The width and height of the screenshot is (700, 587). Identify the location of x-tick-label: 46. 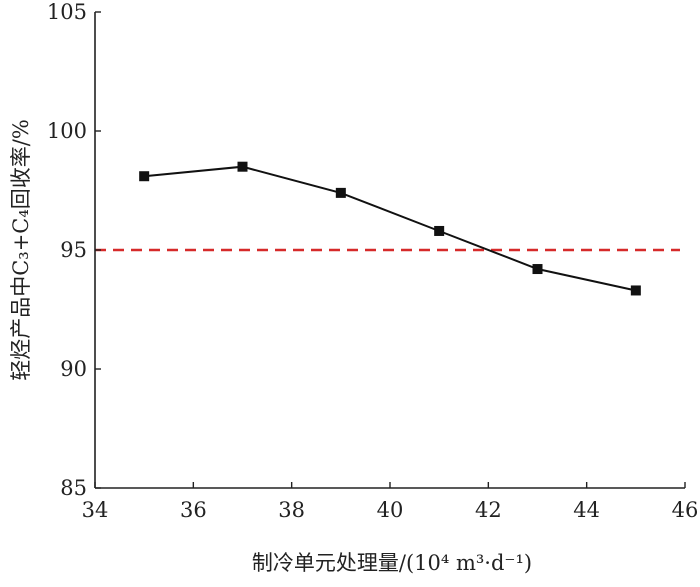
(685, 510).